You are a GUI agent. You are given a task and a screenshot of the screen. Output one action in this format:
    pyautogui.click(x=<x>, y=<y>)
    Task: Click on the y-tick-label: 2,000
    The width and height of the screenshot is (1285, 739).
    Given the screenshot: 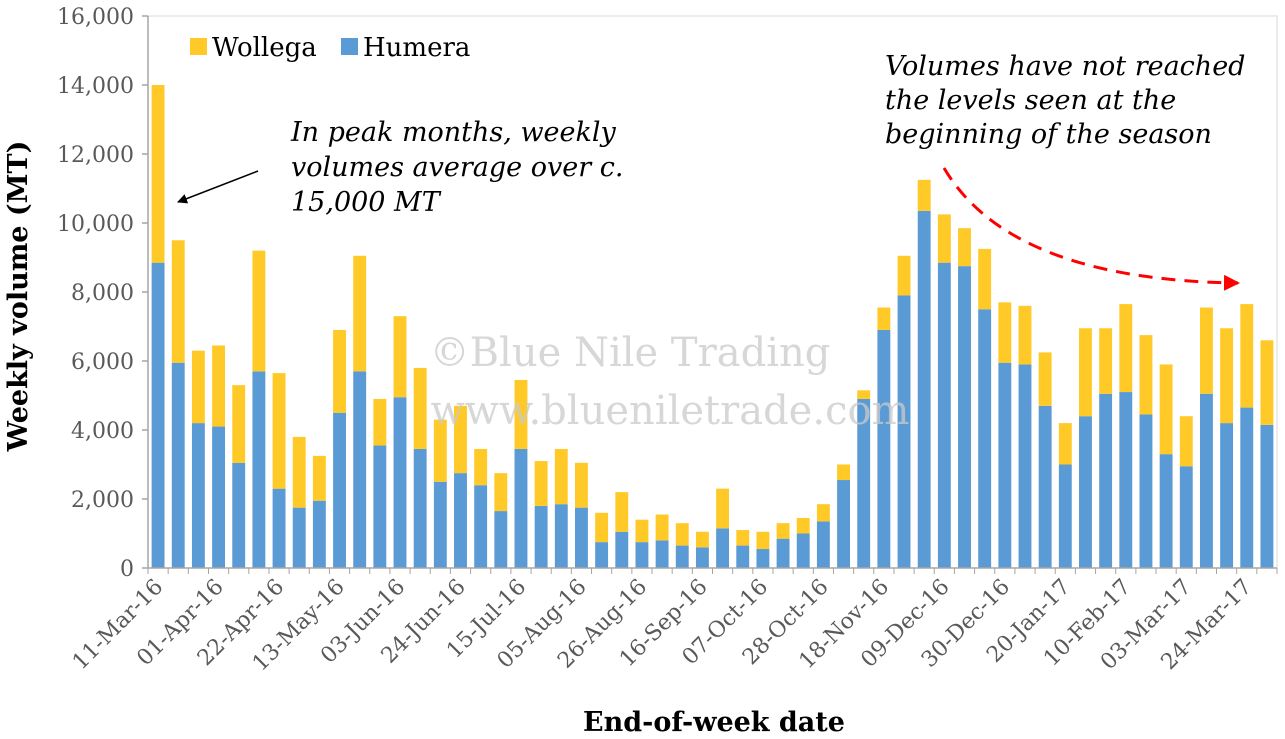 What is the action you would take?
    pyautogui.click(x=102, y=500)
    